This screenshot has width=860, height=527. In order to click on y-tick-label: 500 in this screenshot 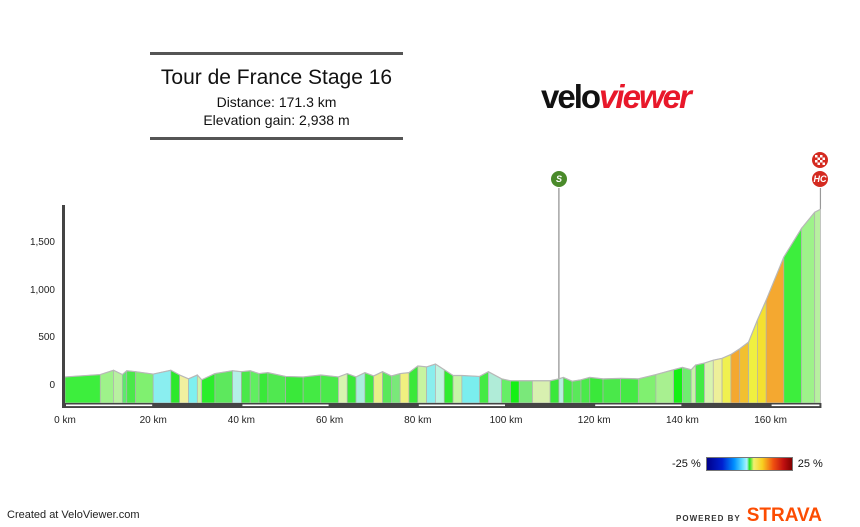, I will do `click(46, 338)`.